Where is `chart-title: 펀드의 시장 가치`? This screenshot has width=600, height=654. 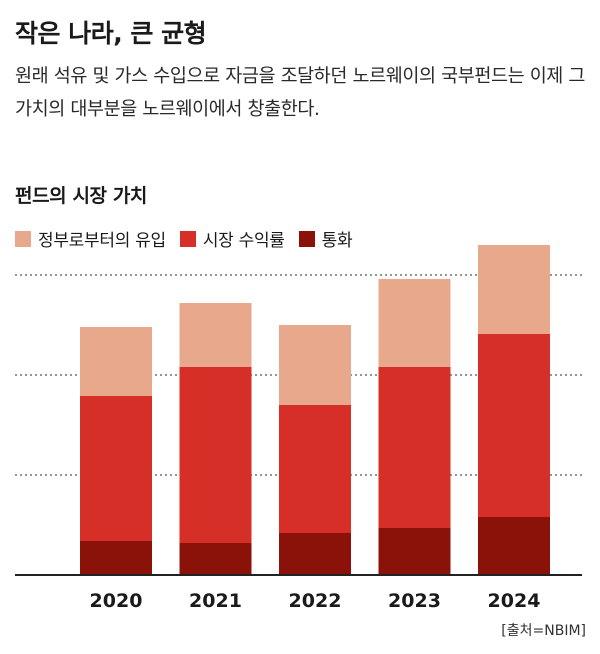
chart-title: 펀드의 시장 가치 is located at coordinates (81, 196).